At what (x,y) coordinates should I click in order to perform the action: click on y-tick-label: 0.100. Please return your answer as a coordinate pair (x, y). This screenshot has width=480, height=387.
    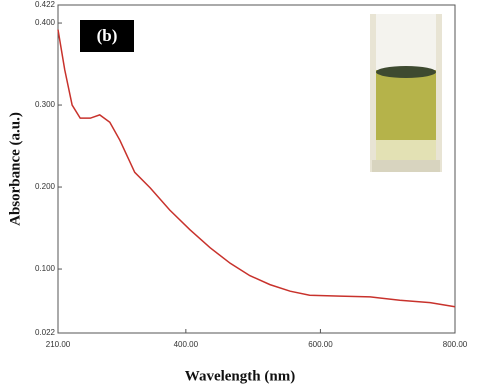
    Looking at the image, I should click on (45, 268).